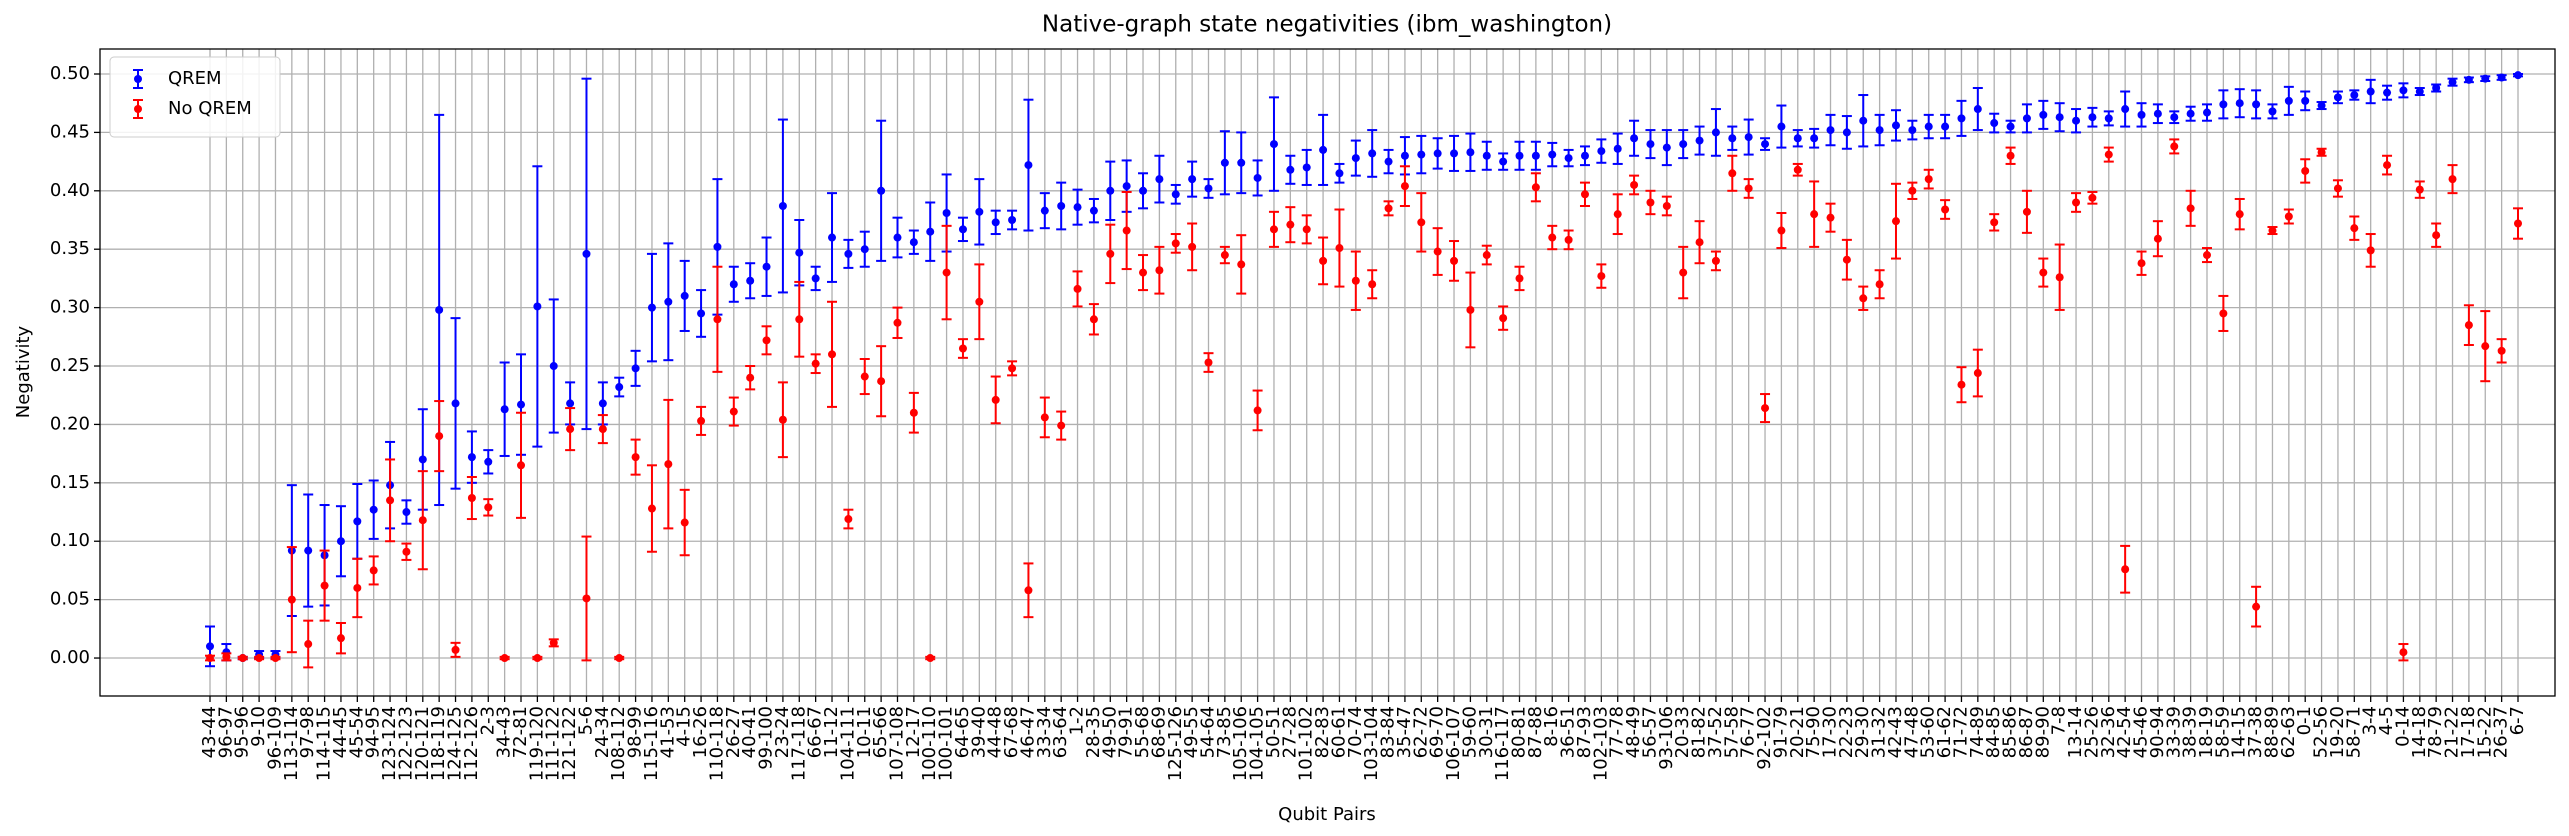 The width and height of the screenshot is (2569, 836). I want to click on x-tick-label: 35-47, so click(1404, 732).